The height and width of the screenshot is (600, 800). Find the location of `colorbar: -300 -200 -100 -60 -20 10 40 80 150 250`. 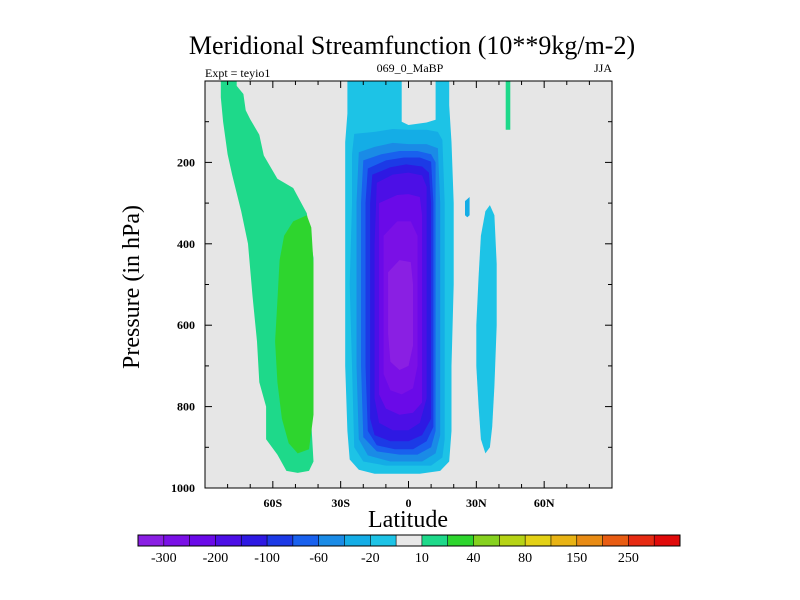

colorbar: -300 -200 -100 -60 -20 10 40 80 150 250 is located at coordinates (409, 550).